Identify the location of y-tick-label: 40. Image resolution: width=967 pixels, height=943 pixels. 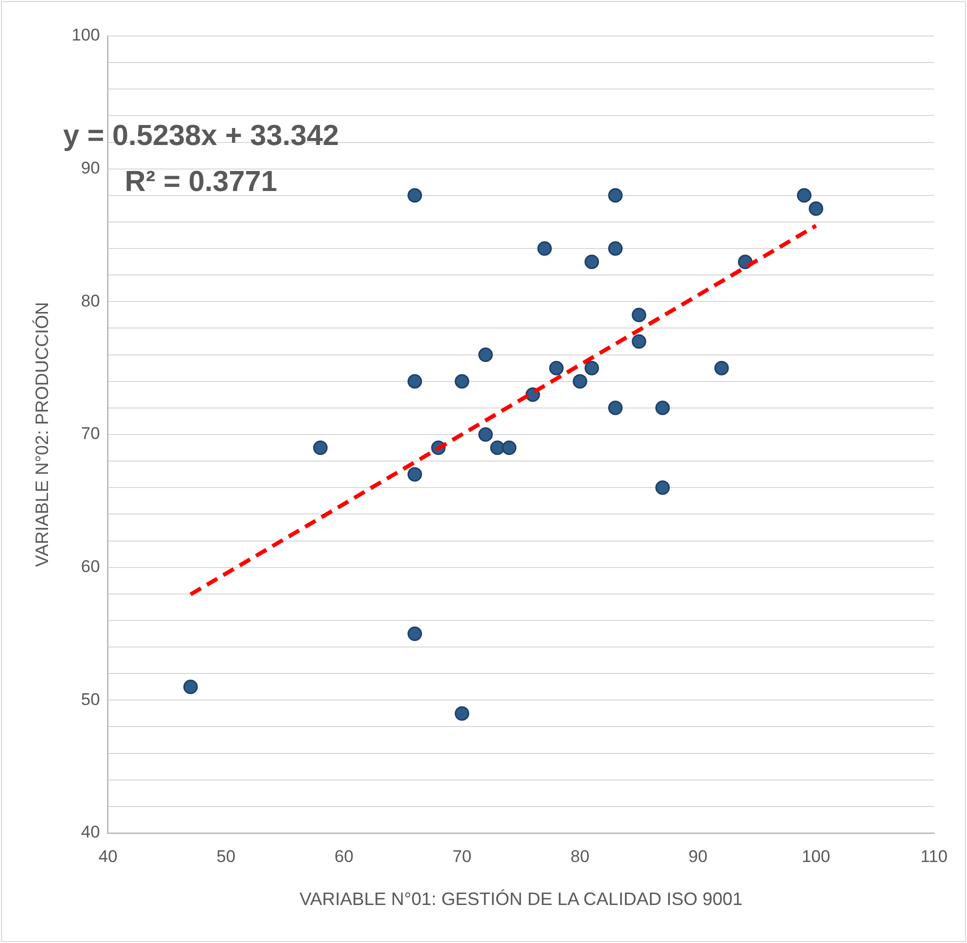
(90, 832).